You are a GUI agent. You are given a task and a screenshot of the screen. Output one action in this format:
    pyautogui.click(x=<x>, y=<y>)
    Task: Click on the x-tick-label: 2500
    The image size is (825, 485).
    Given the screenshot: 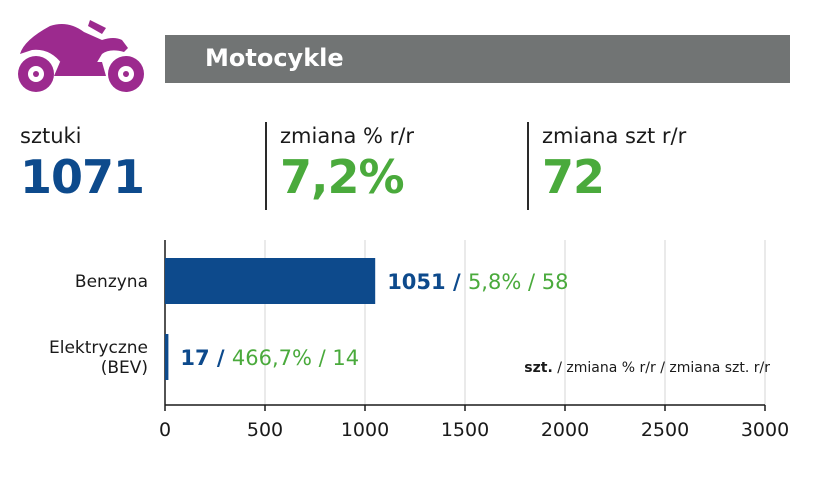 What is the action you would take?
    pyautogui.click(x=665, y=430)
    